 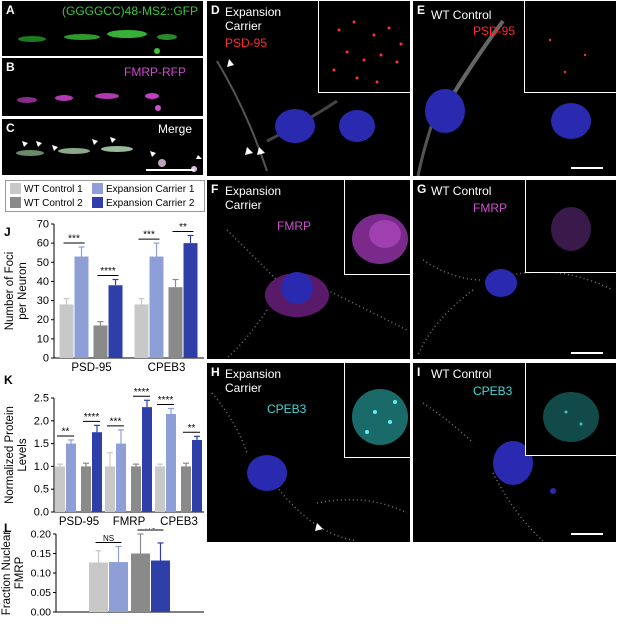 What do you see at coordinates (41, 467) in the screenshot?
I see `y-tick-label: 1.0` at bounding box center [41, 467].